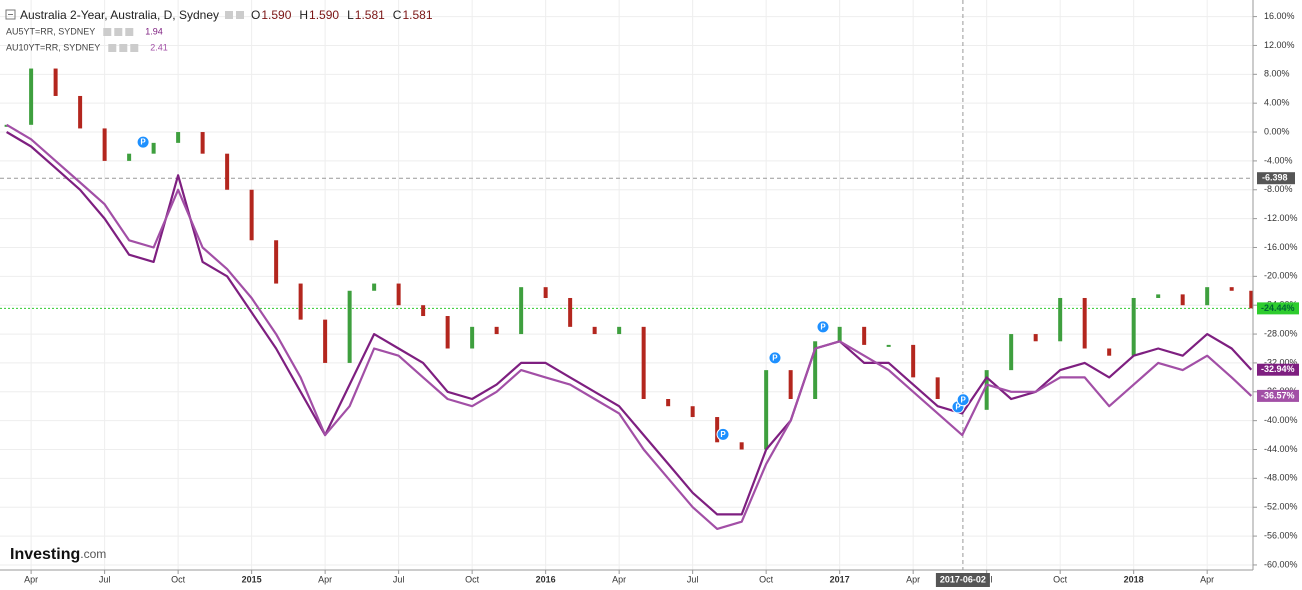 The width and height of the screenshot is (1302, 590). I want to click on last-value-label: -36.57%, so click(1278, 395).